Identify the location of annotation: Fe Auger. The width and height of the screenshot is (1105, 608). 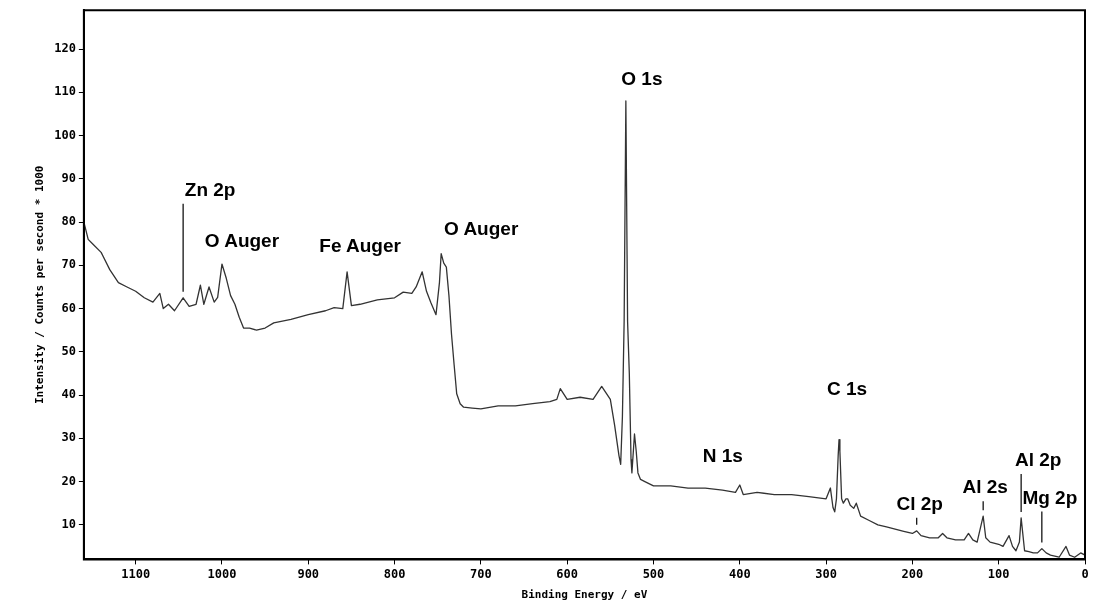
(360, 246).